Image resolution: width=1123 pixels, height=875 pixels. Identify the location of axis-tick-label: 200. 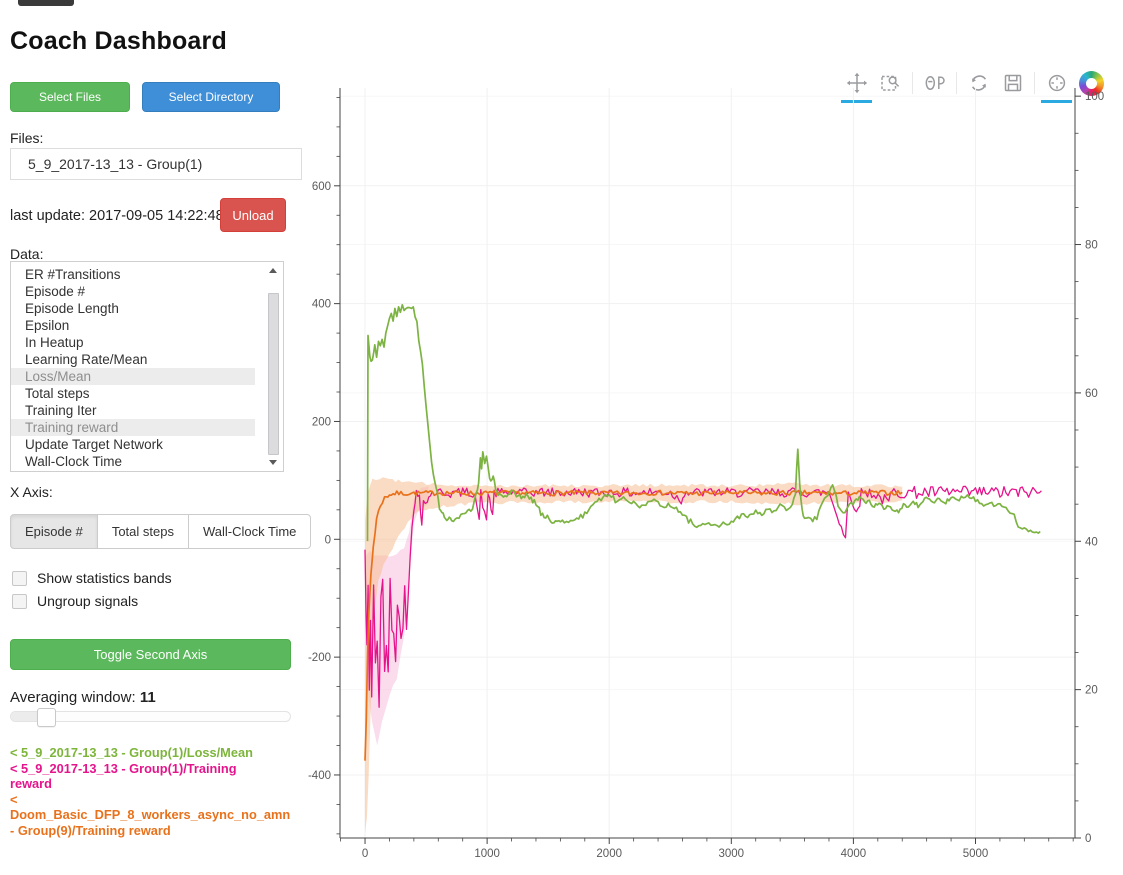
(321, 422).